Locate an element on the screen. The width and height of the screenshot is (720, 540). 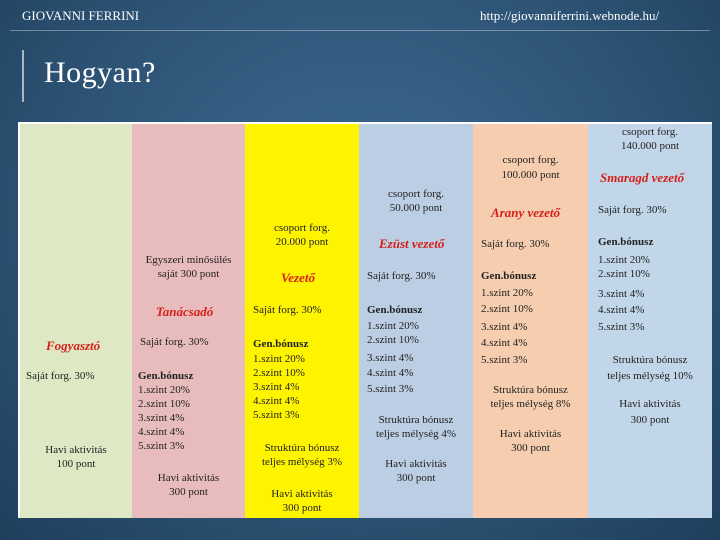
requirement-line-1: Egyszeri minősülés is located at coordinates (188, 260).